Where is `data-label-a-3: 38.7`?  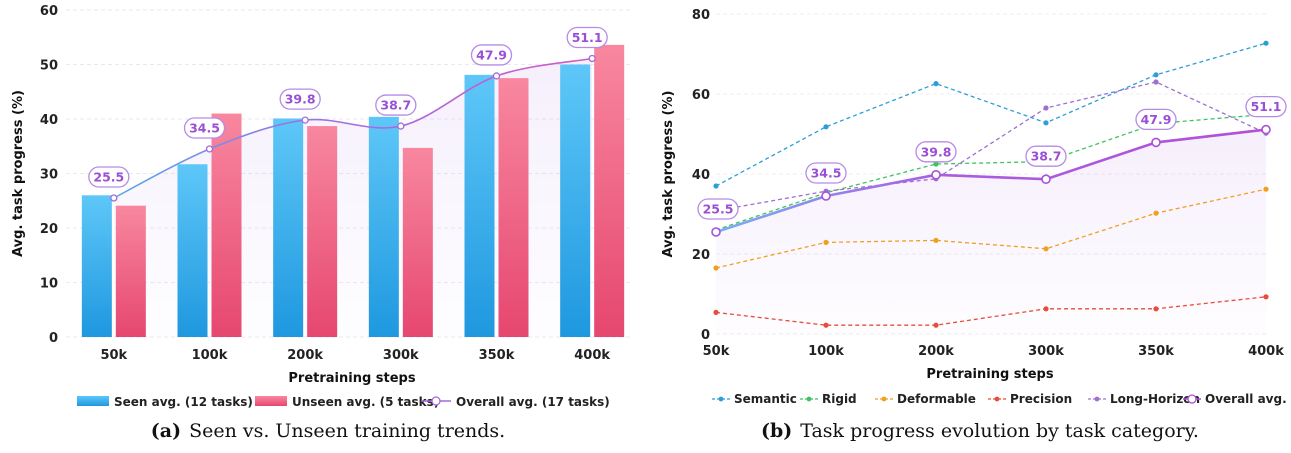 data-label-a-3: 38.7 is located at coordinates (395, 105).